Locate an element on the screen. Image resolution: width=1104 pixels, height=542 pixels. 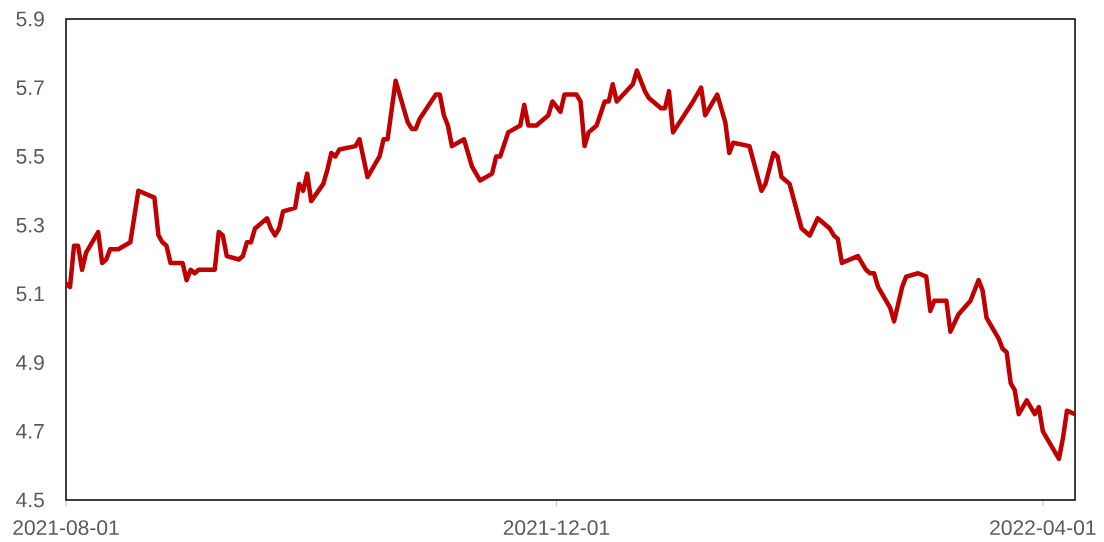
x-tick-label: 2022-04-01 is located at coordinates (1043, 528).